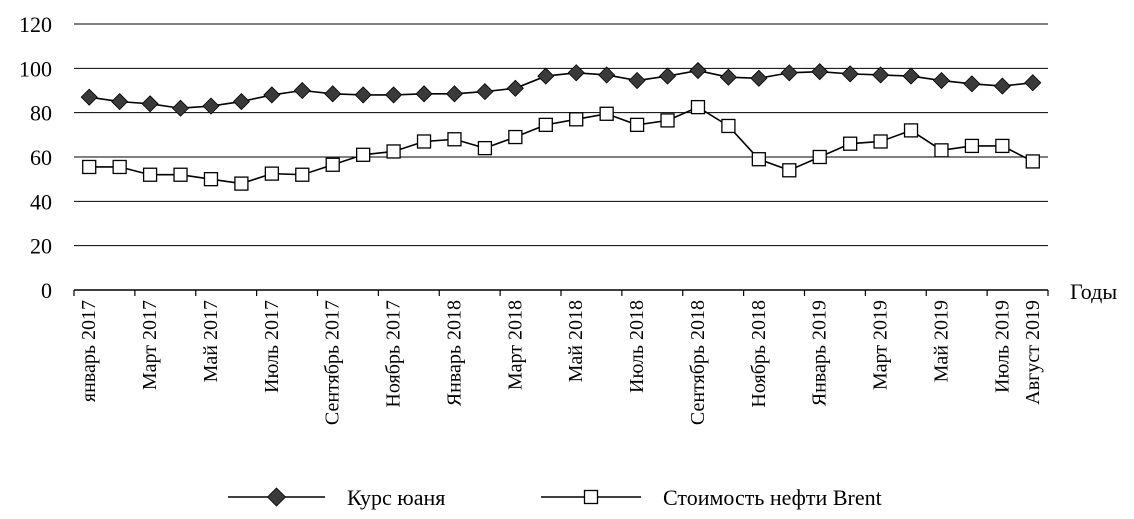 The image size is (1134, 519). I want to click on legend: Курс юаня Стоимость нефти Brent, so click(555, 497).